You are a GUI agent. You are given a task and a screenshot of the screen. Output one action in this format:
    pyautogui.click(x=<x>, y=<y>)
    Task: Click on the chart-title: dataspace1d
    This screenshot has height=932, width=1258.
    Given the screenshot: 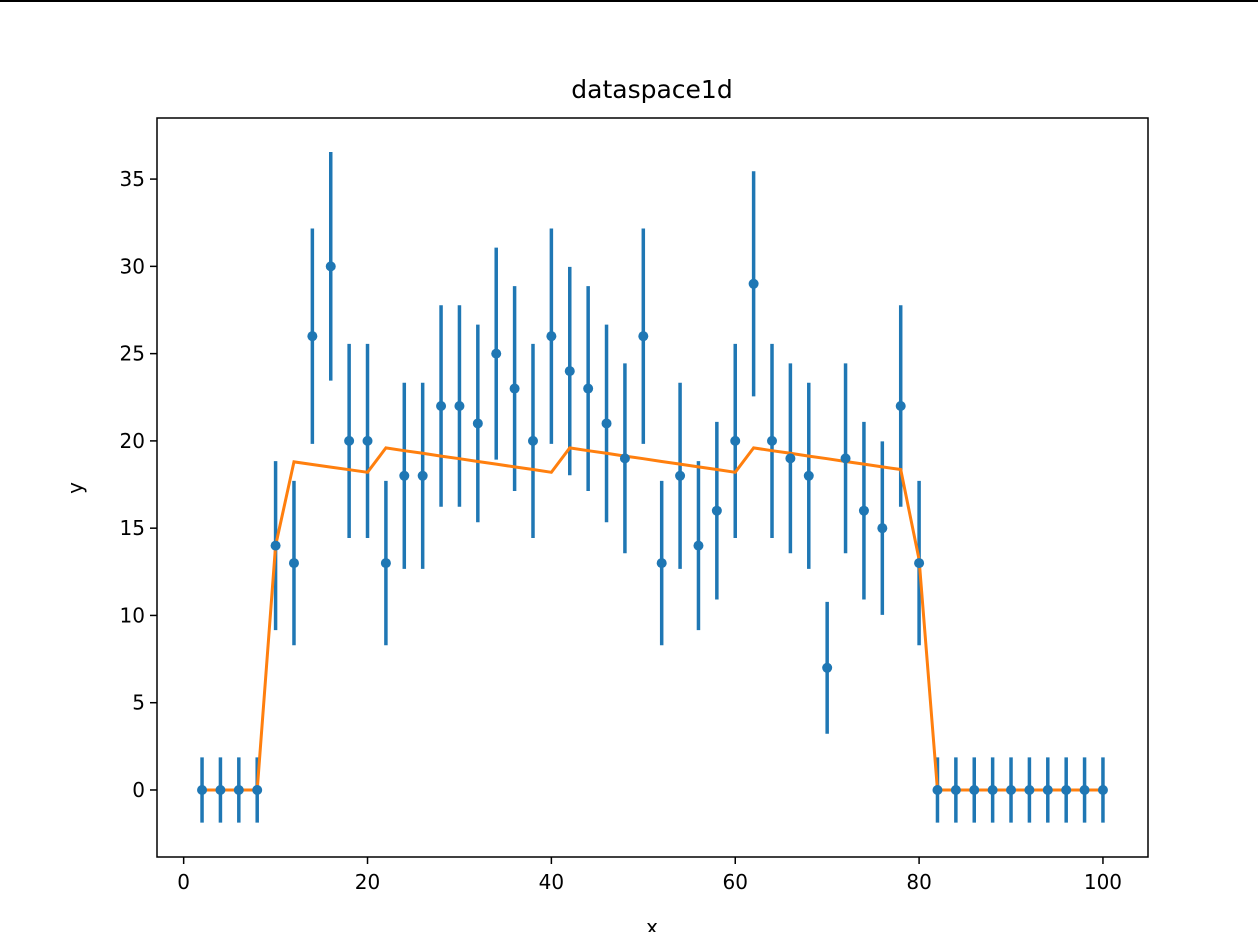 What is the action you would take?
    pyautogui.click(x=651, y=89)
    